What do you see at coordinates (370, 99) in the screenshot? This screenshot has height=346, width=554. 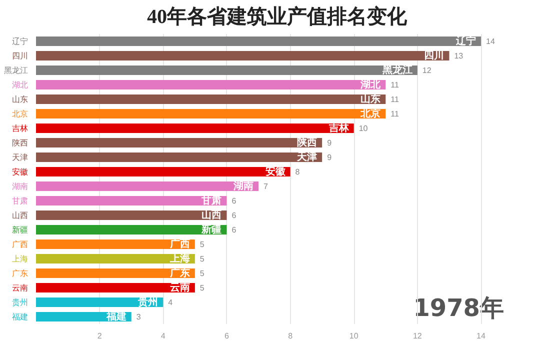 I see `category-label: 山东` at bounding box center [370, 99].